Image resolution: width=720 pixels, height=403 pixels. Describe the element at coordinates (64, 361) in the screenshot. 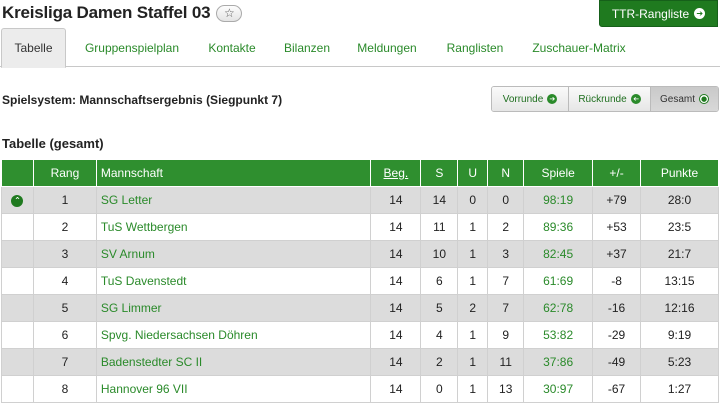

I see `rang-cell: 7` at that location.